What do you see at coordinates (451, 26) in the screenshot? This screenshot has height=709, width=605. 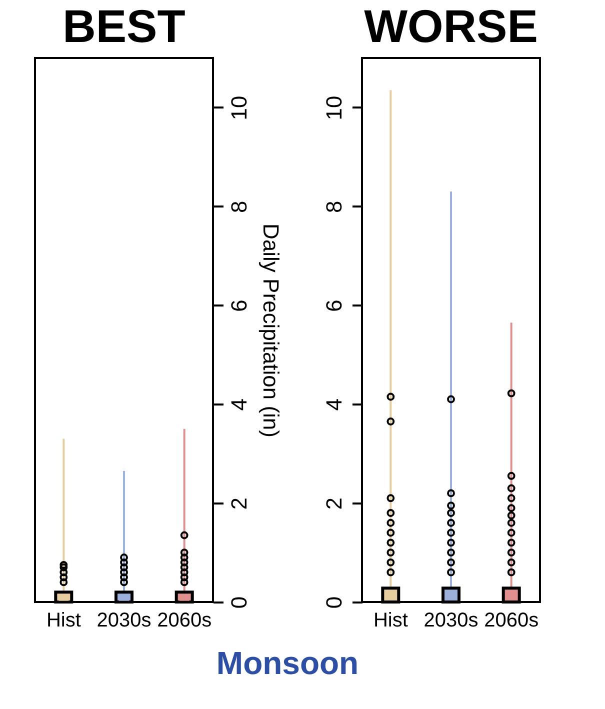 I see `chart-title: WORSE` at bounding box center [451, 26].